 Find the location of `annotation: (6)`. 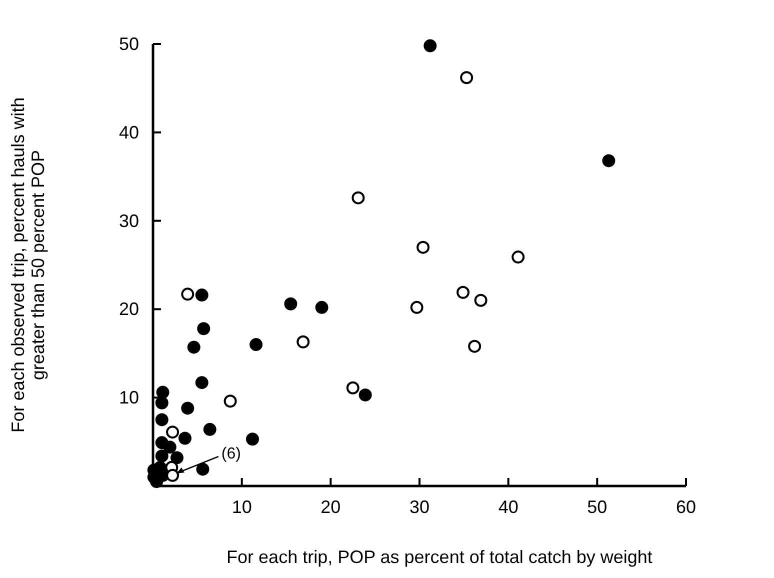

annotation: (6) is located at coordinates (231, 454).